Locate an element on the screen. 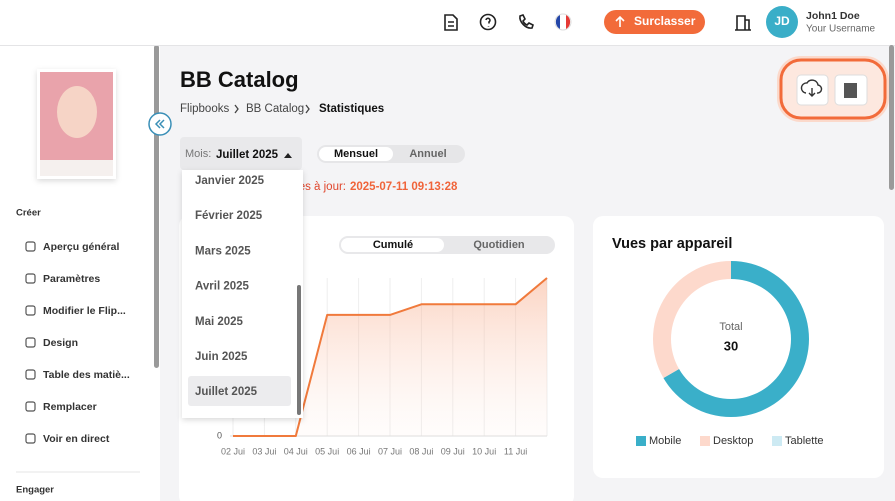 This screenshot has height=501, width=895. menu-selected is located at coordinates (239, 391).